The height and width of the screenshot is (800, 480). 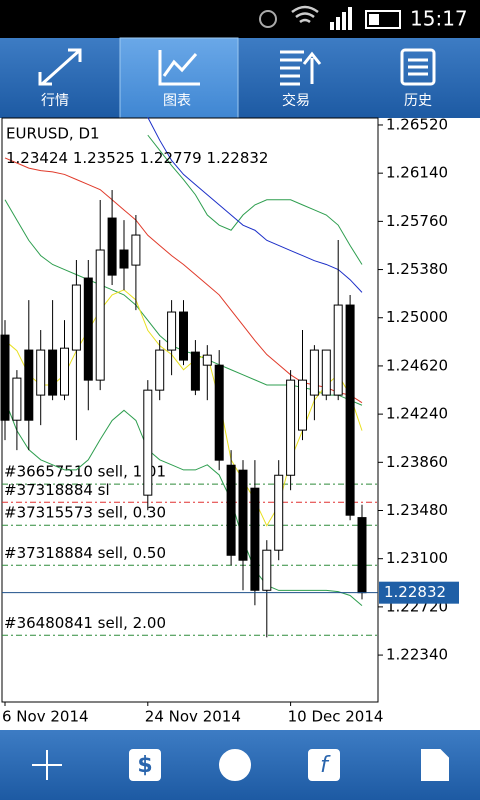 What do you see at coordinates (417, 269) in the screenshot?
I see `y-tick-label: 1.25380` at bounding box center [417, 269].